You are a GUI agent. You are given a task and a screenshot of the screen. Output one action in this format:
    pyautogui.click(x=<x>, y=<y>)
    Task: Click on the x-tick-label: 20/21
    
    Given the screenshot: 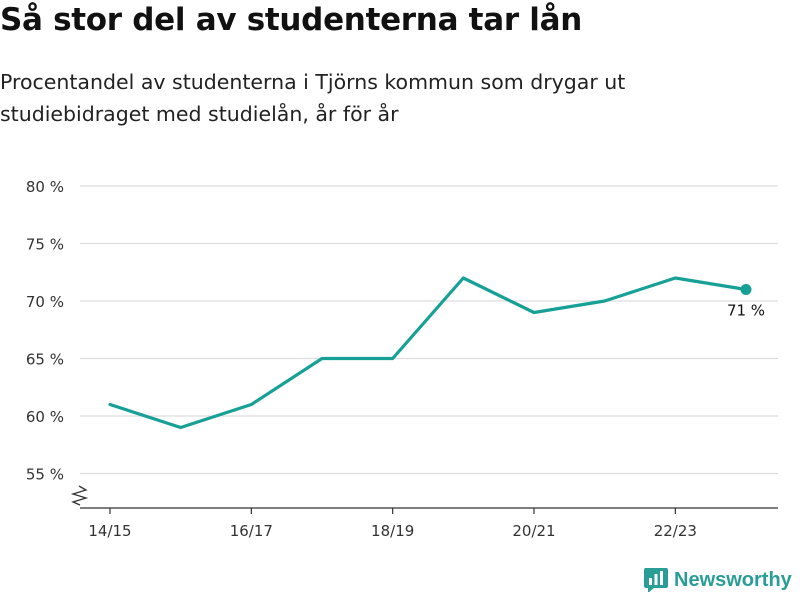 What is the action you would take?
    pyautogui.click(x=533, y=531)
    